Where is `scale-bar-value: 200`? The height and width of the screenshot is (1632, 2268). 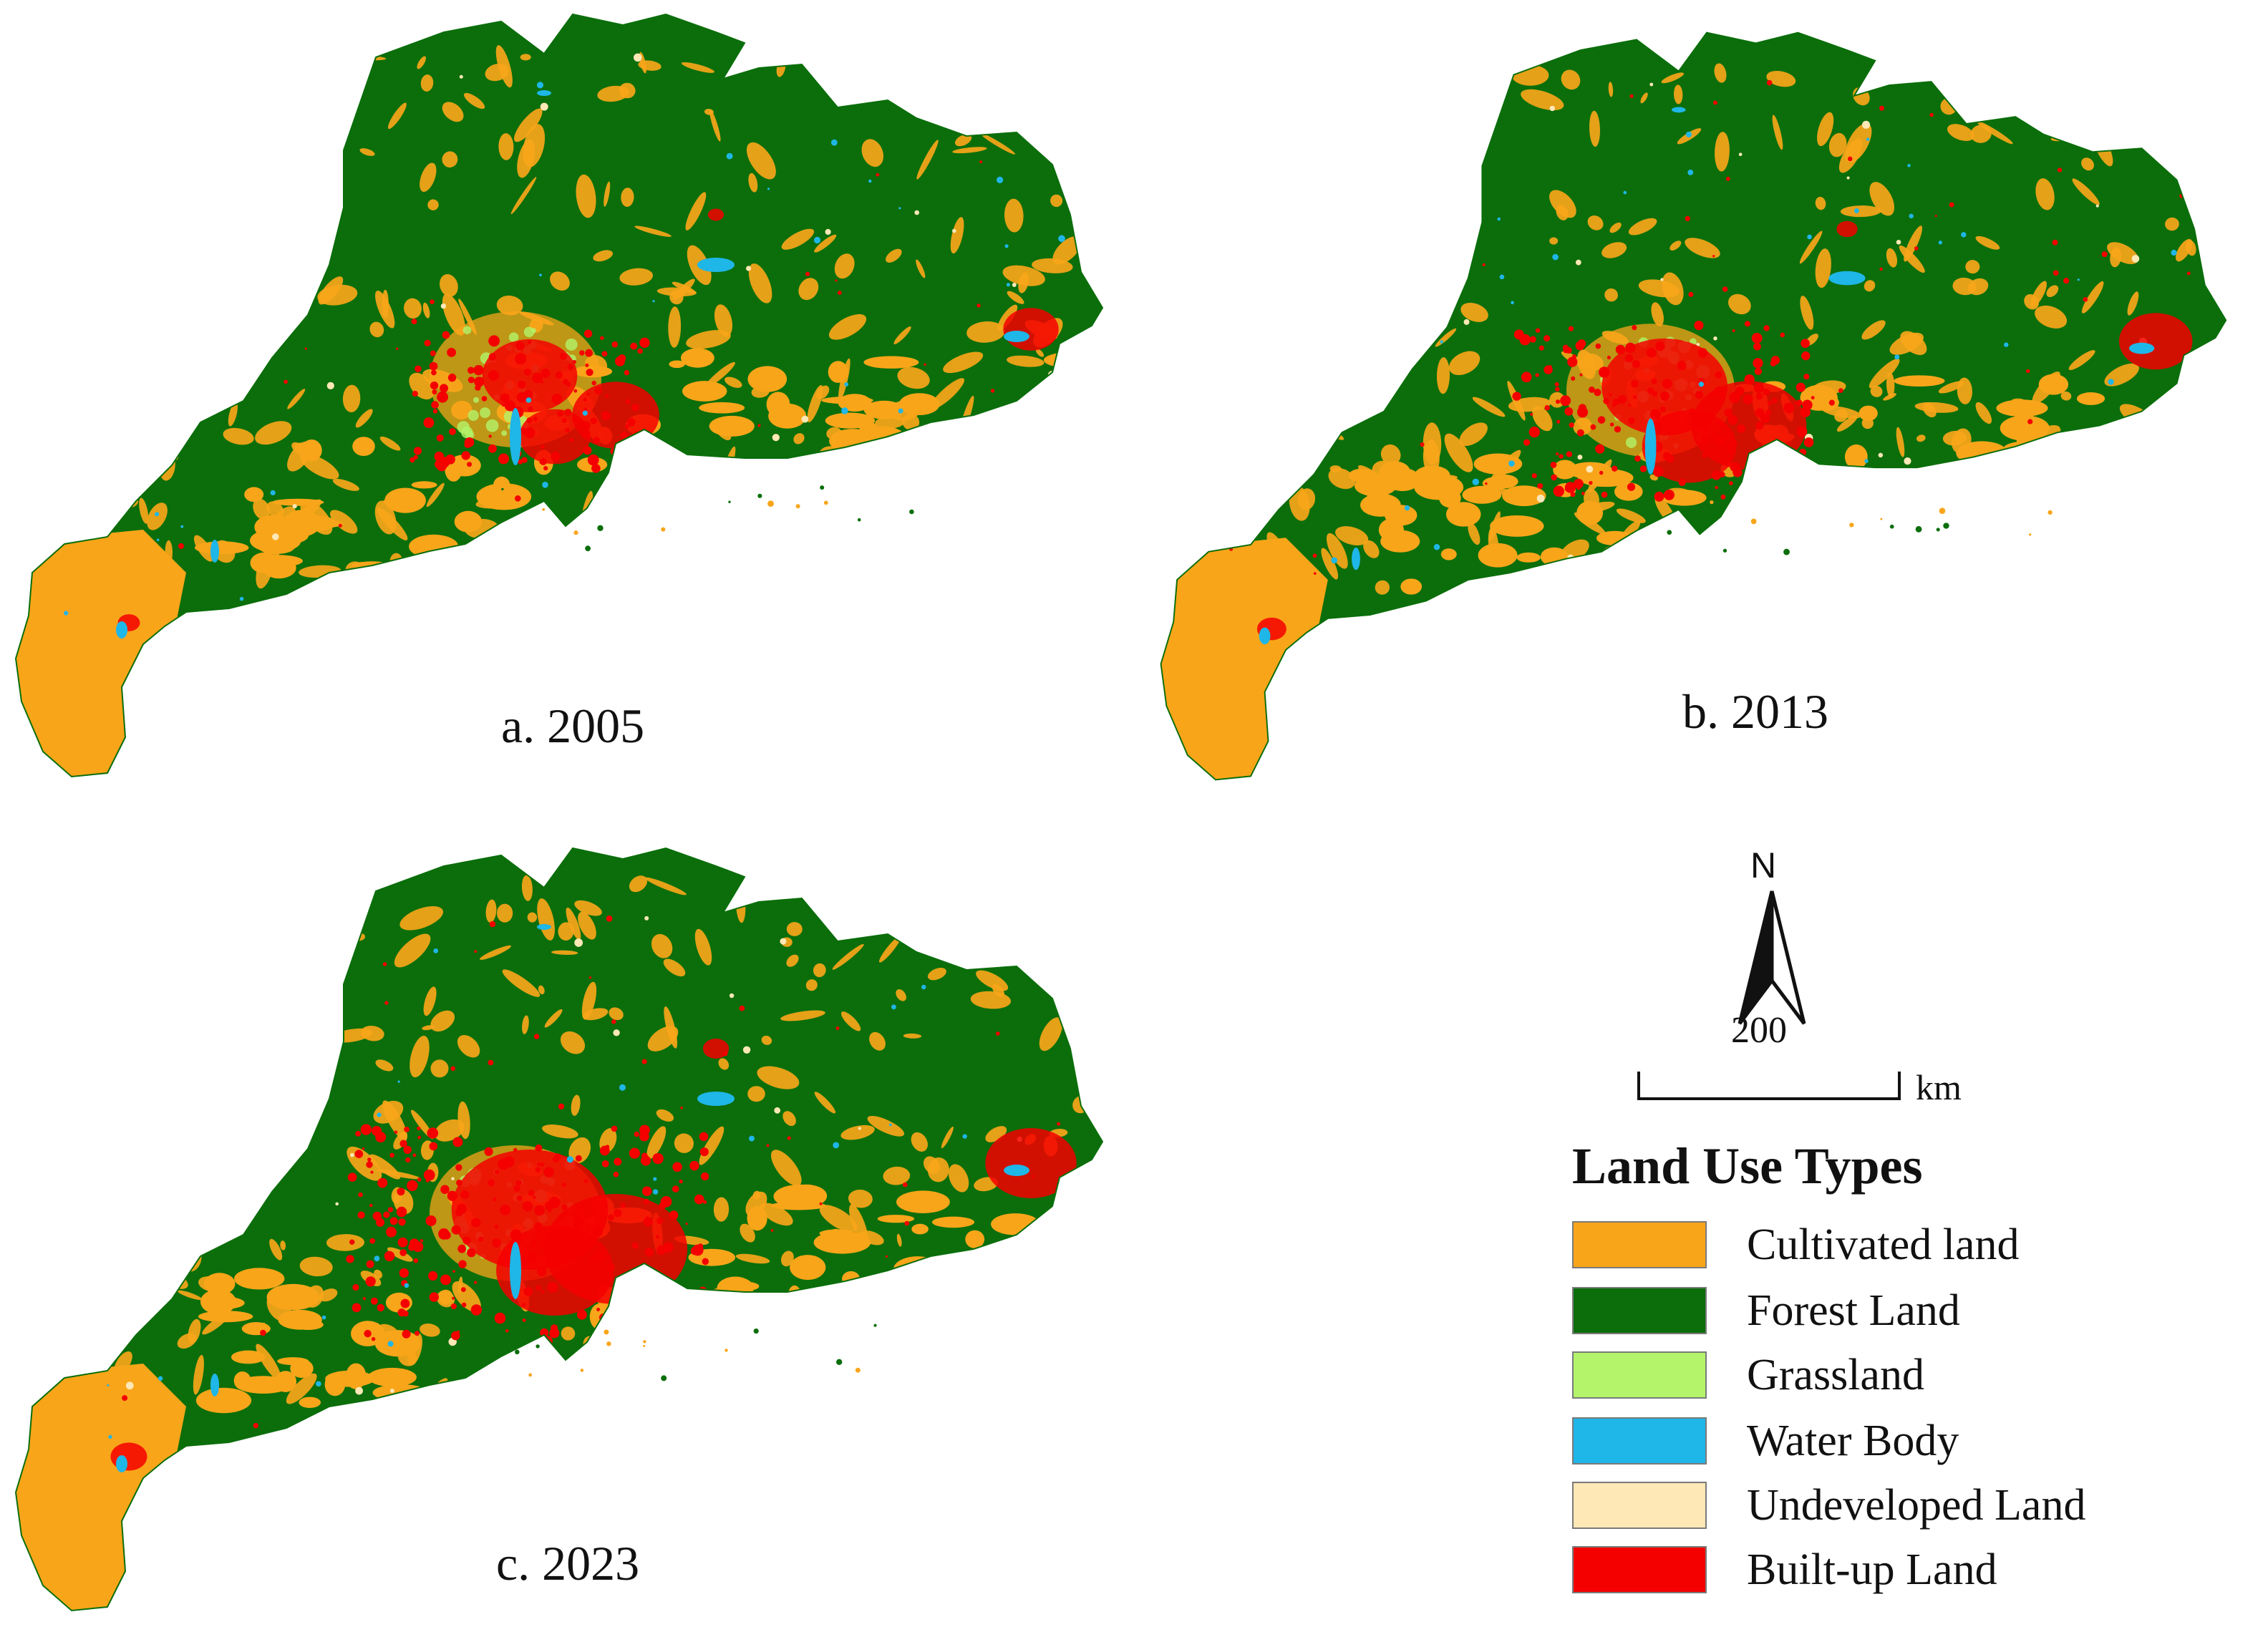 scale-bar-value: 200 is located at coordinates (1759, 1030).